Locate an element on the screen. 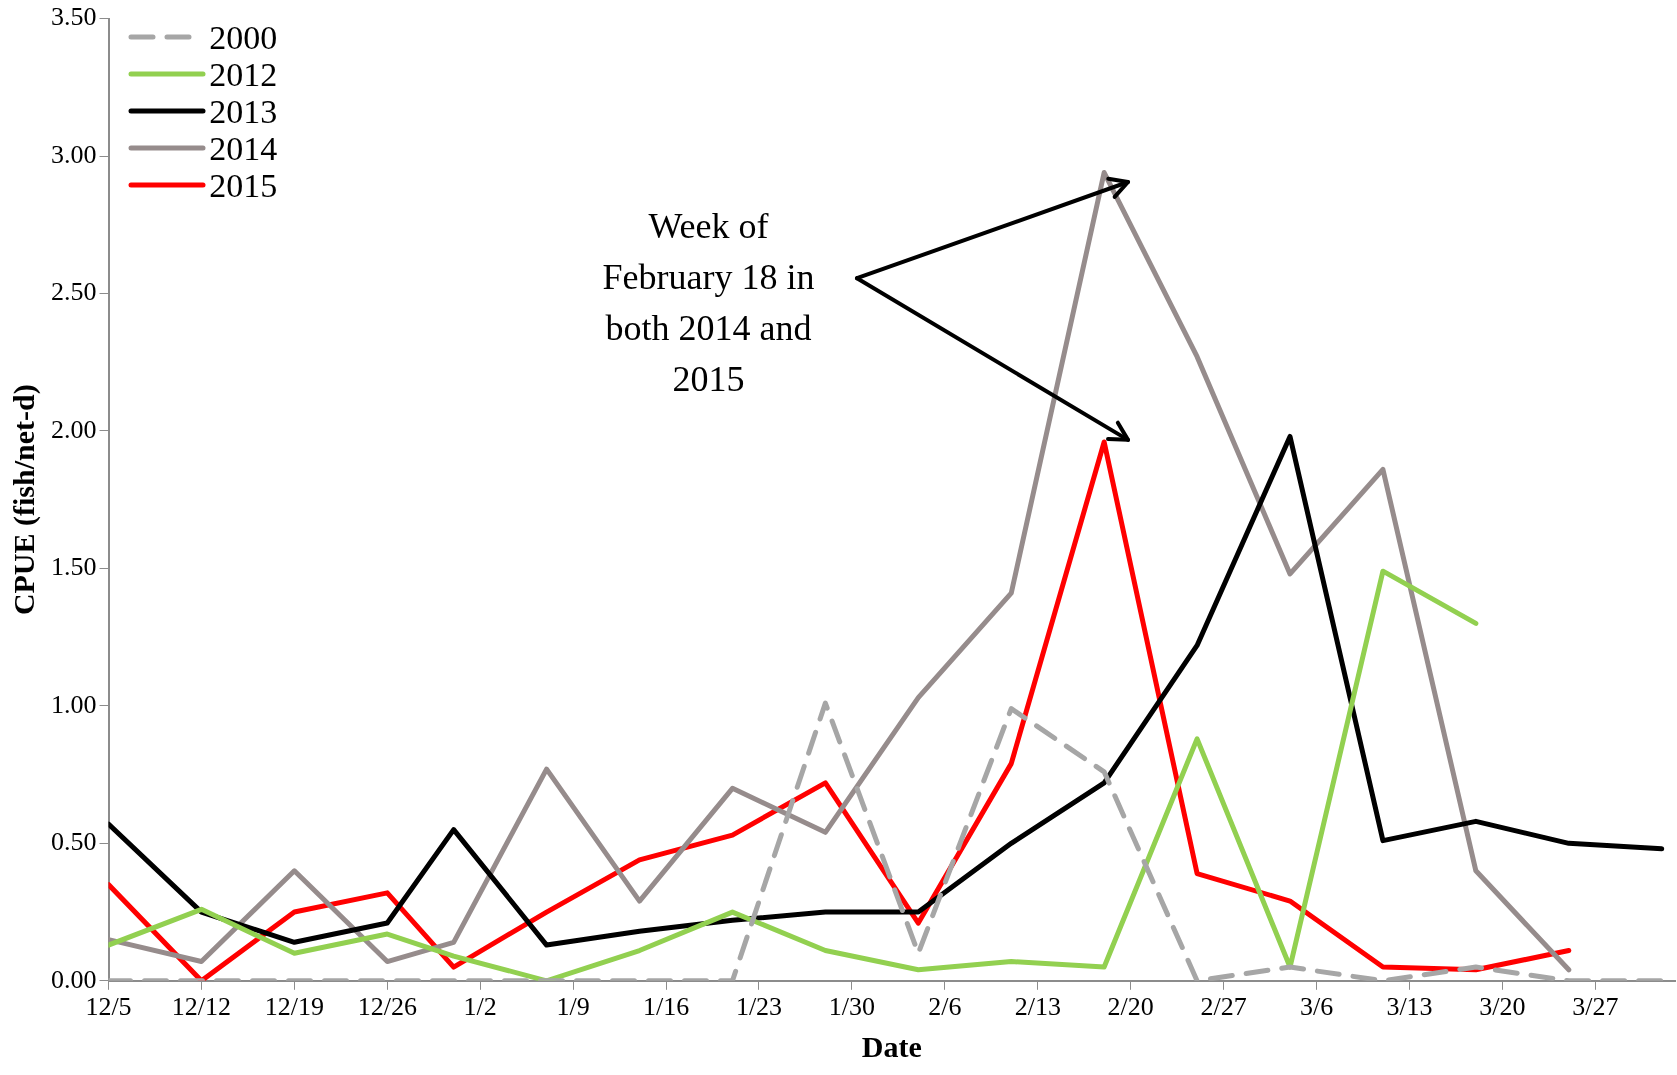 This screenshot has width=1677, height=1075. y-tick-label: 2.50 is located at coordinates (74, 292).